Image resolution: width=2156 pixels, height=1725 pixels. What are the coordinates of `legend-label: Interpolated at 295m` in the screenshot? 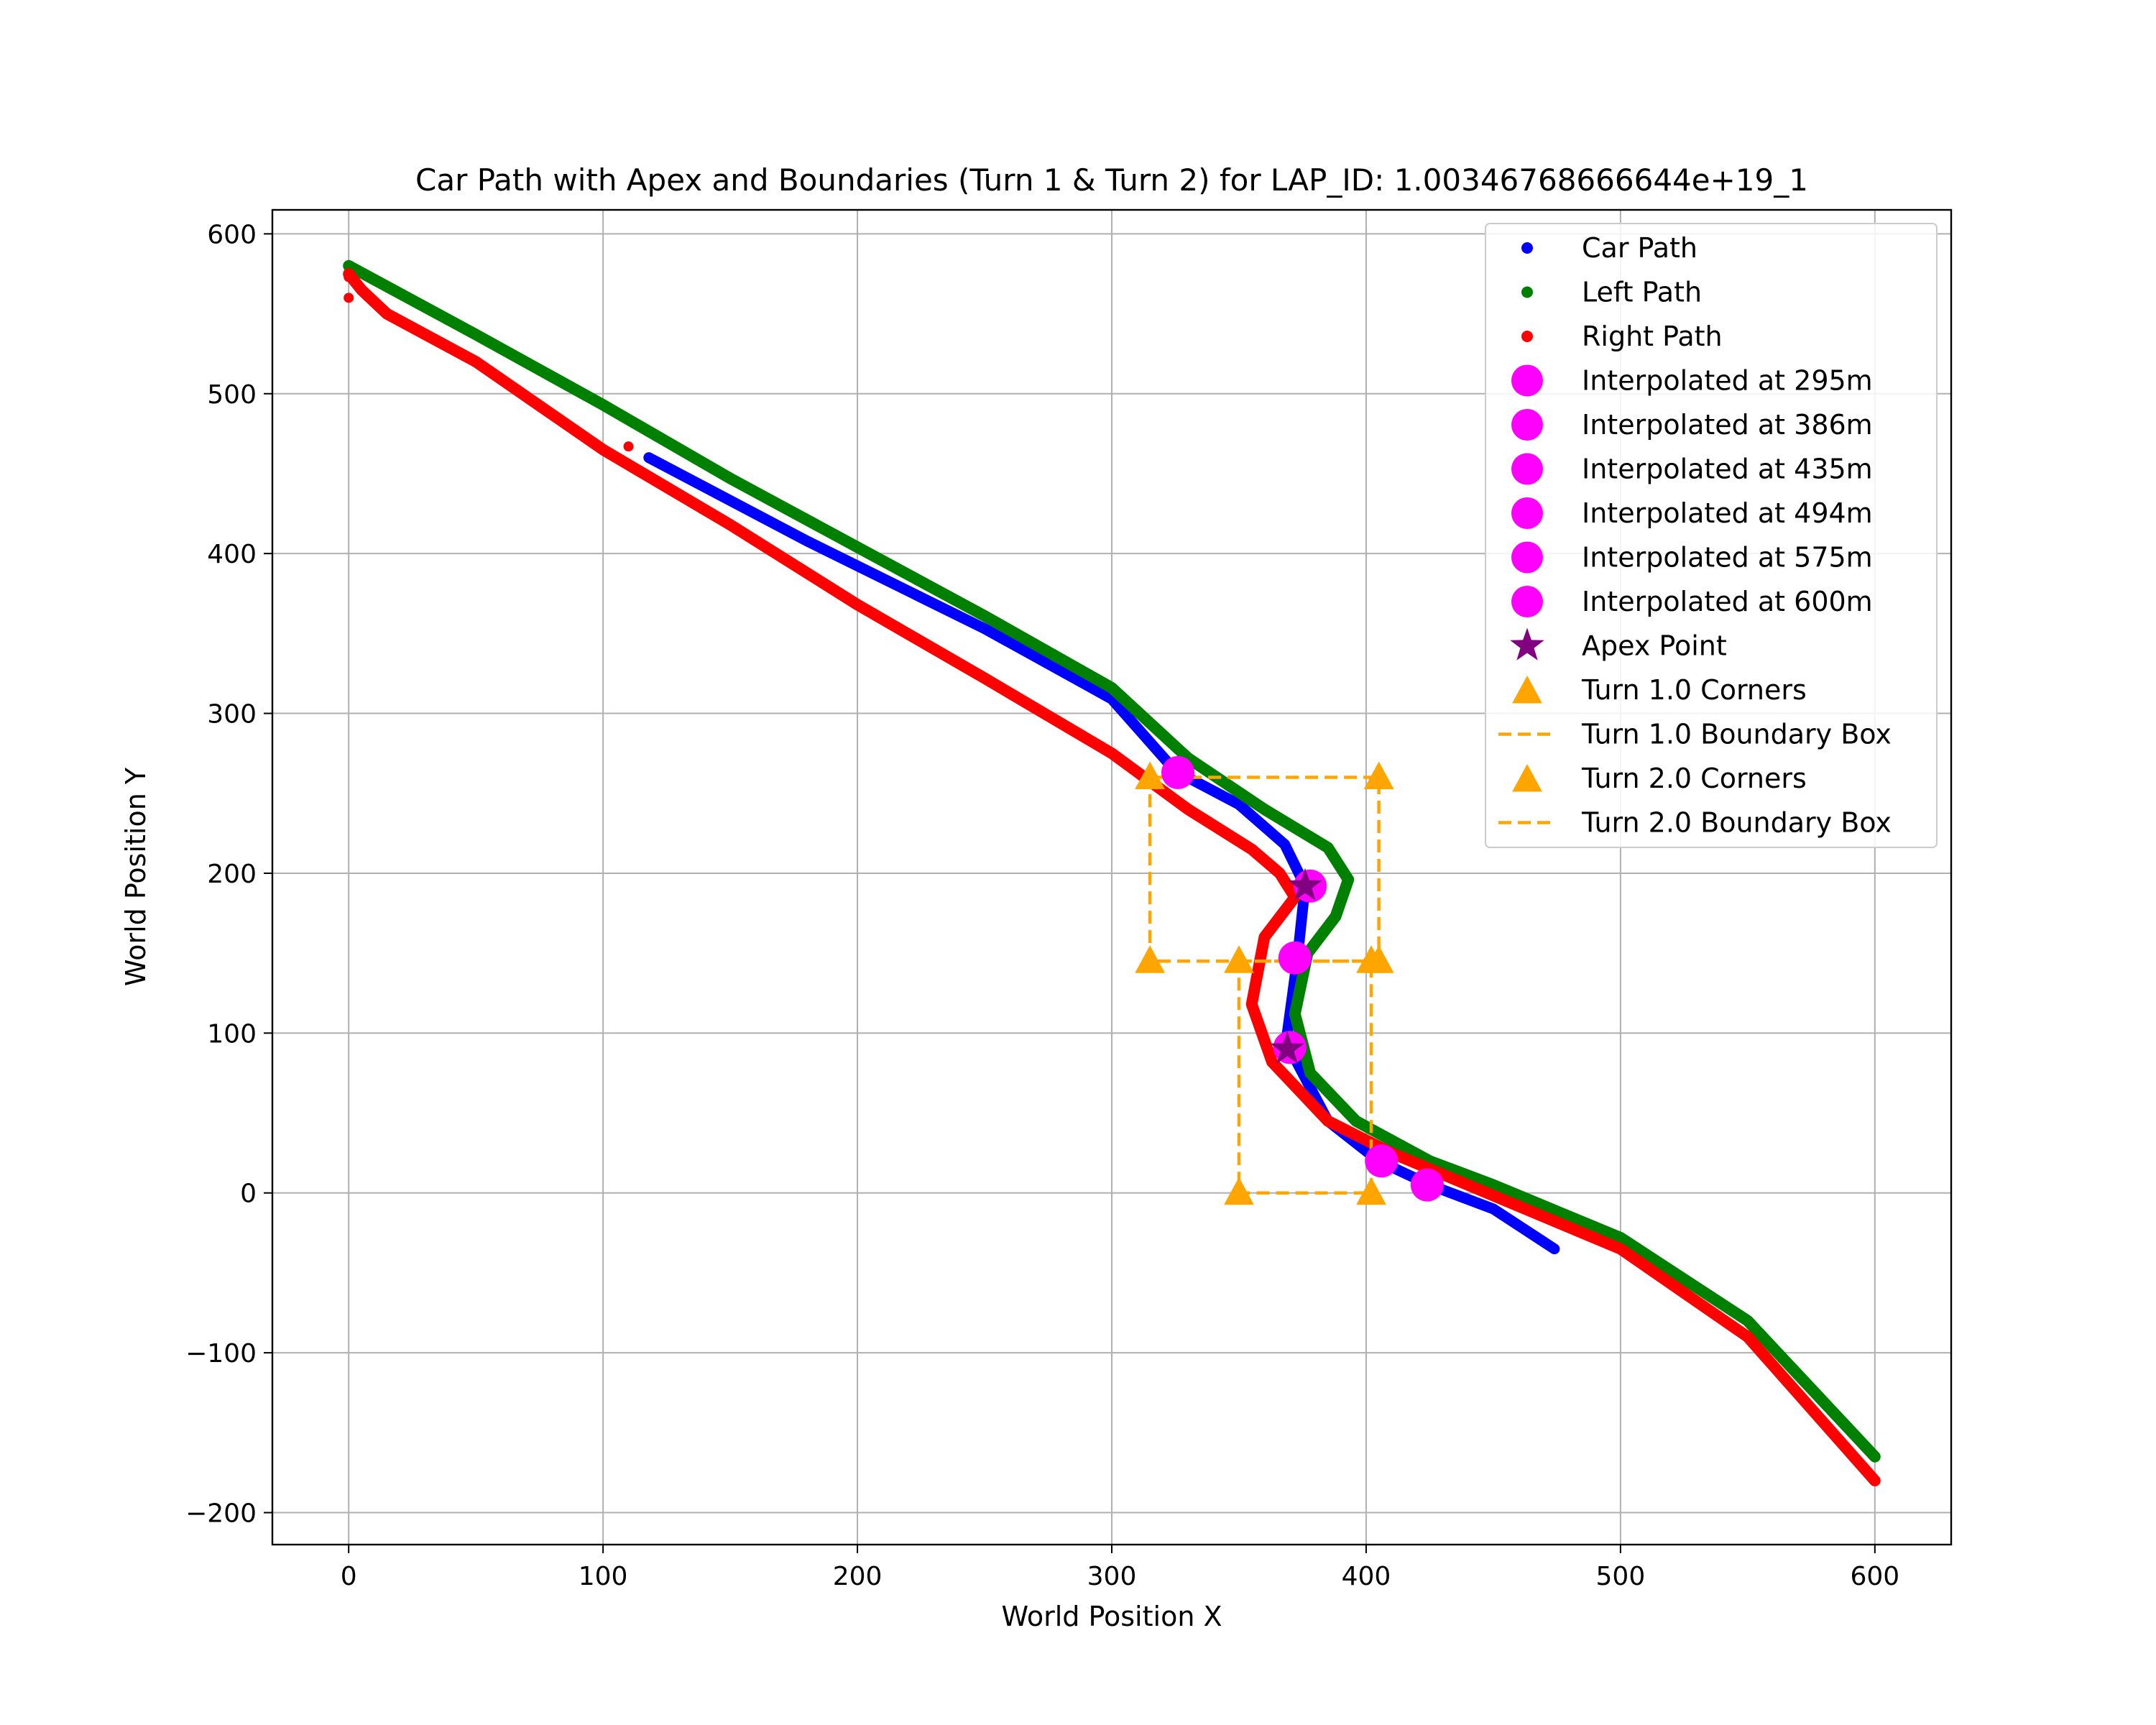 It's located at (1727, 381).